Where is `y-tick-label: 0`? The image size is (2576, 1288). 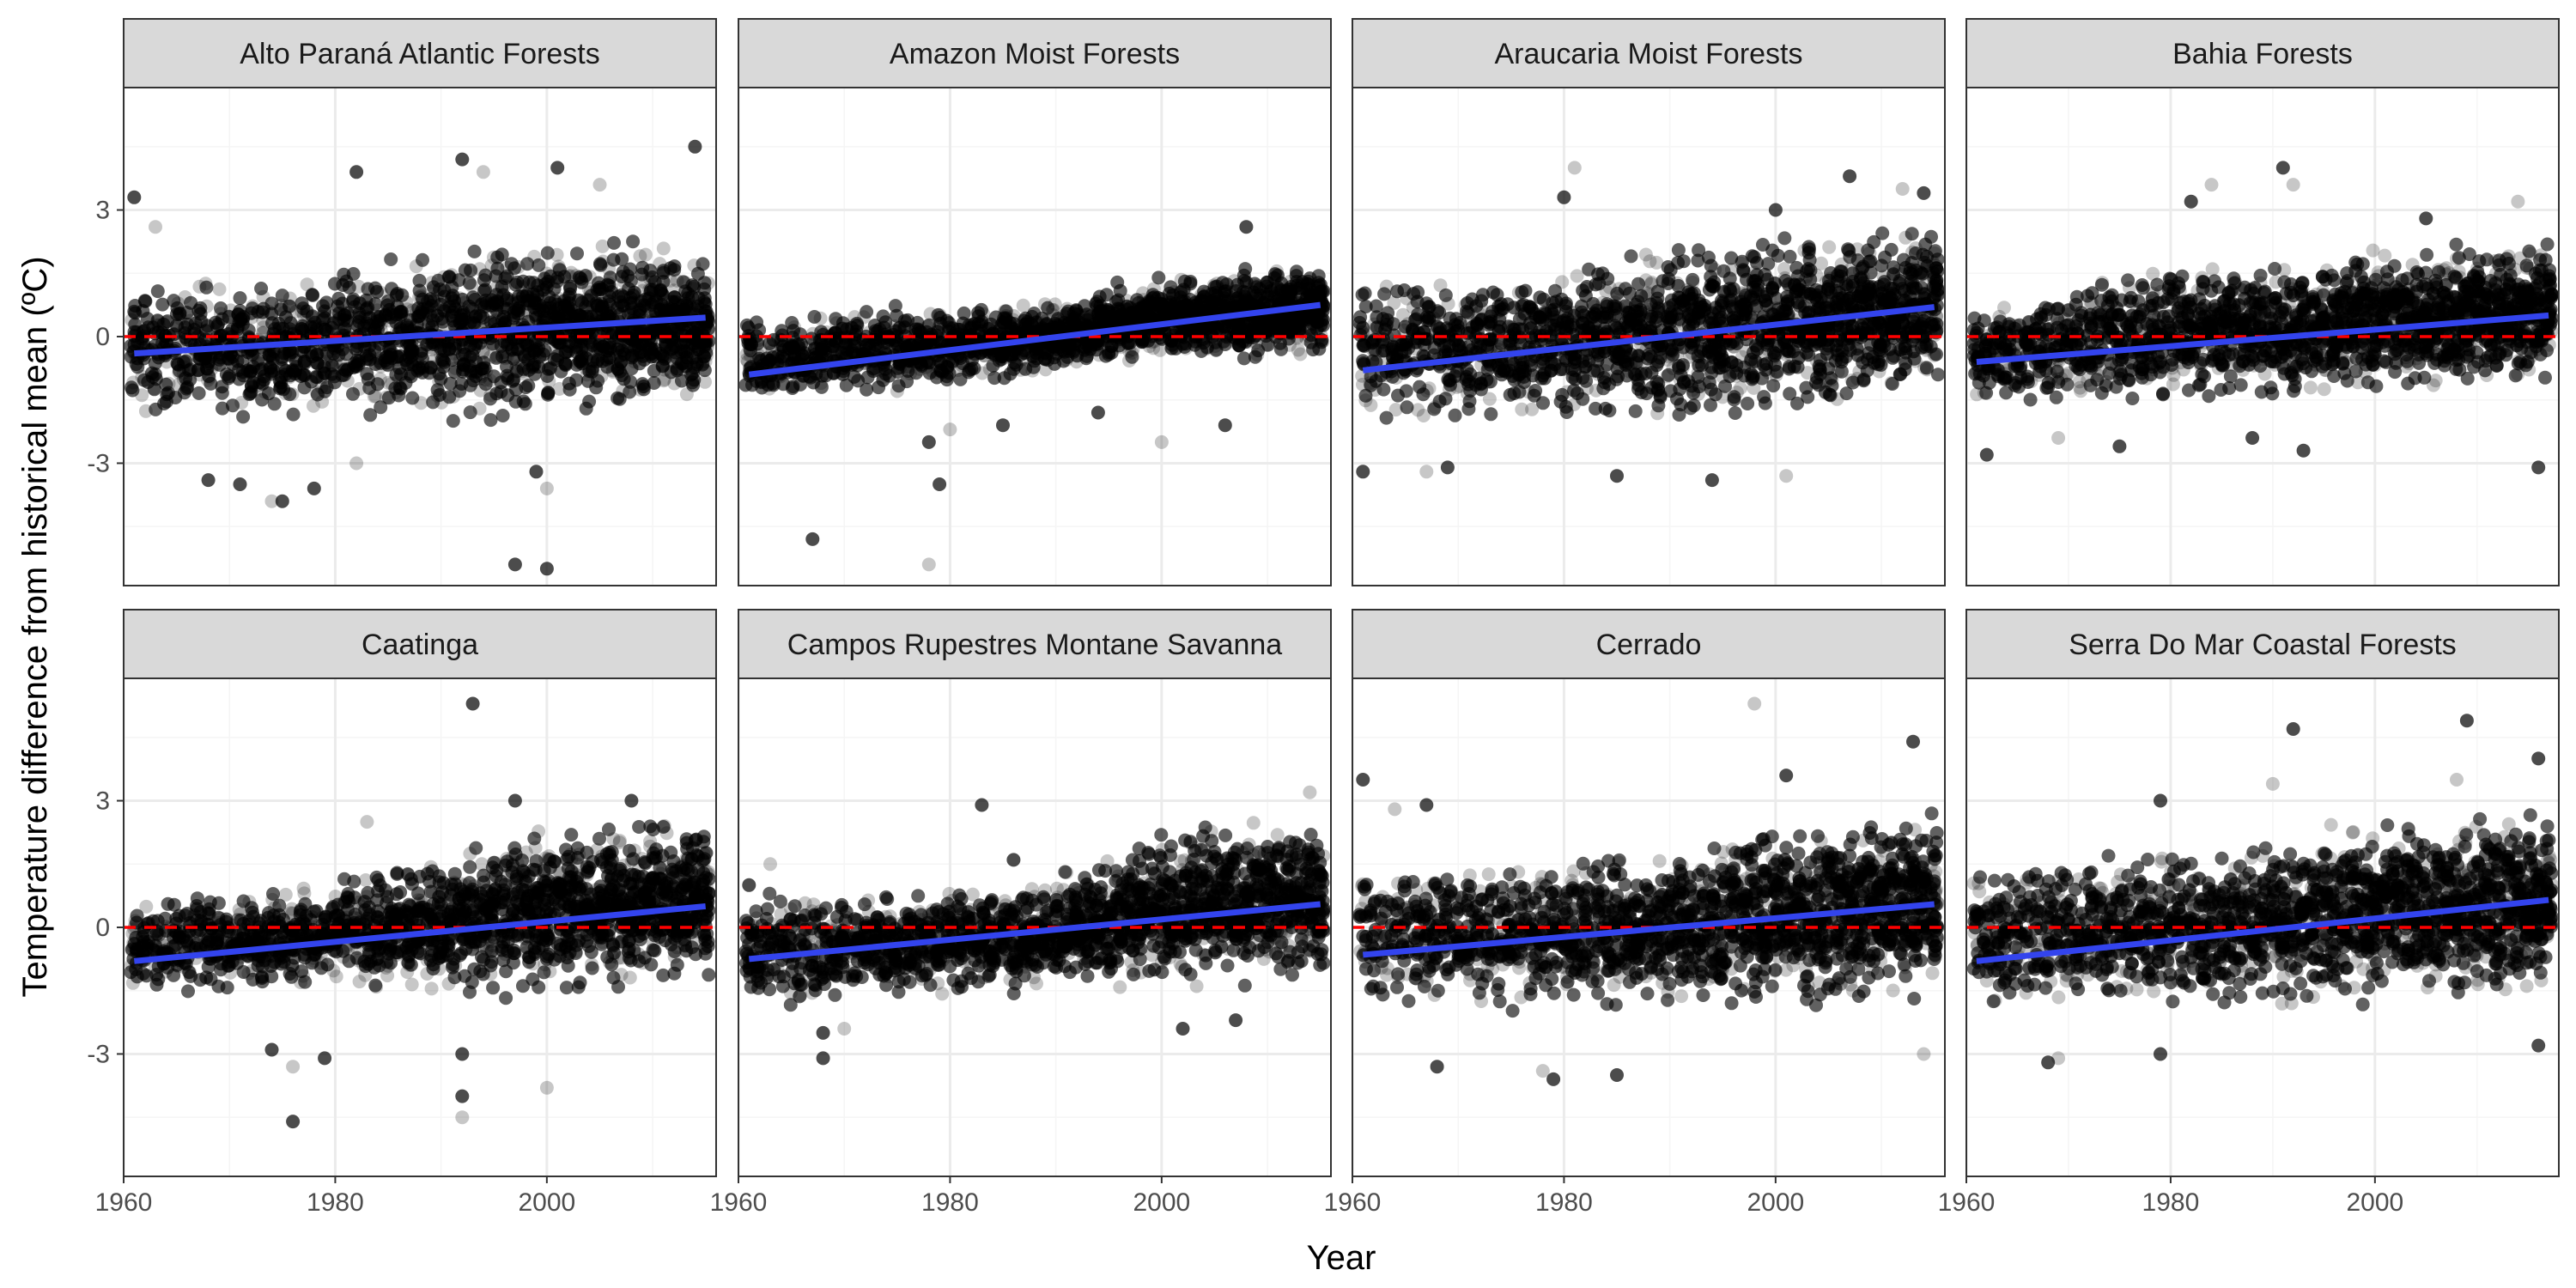
y-tick-label: 0 is located at coordinates (102, 337).